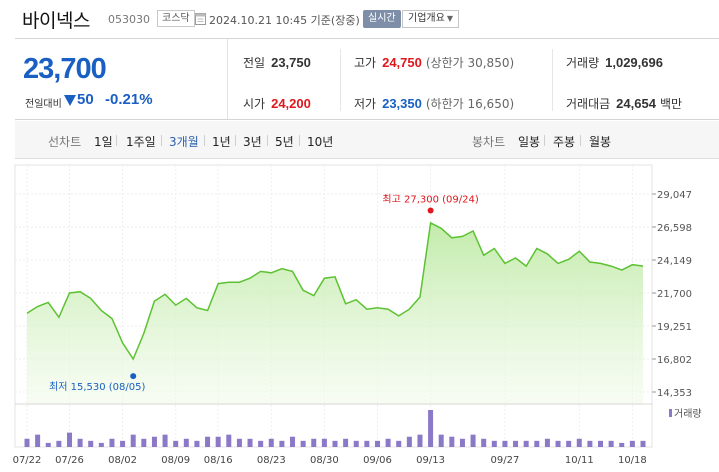  Describe the element at coordinates (636, 103) in the screenshot. I see `amount-value: 24,654` at that location.